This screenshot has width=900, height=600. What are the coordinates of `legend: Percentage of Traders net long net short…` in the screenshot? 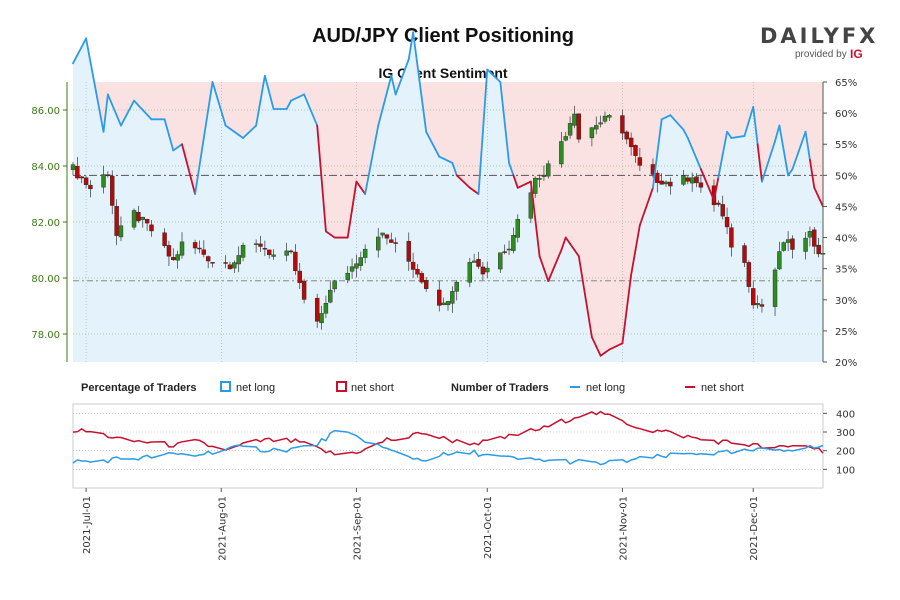 It's located at (412, 387).